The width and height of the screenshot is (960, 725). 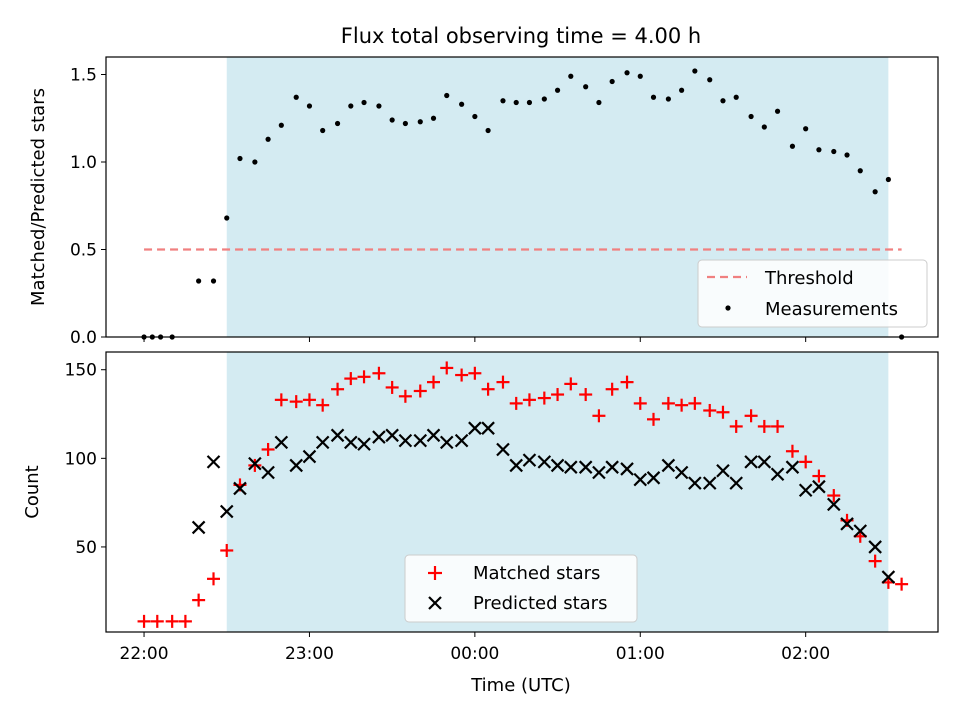 What do you see at coordinates (83, 251) in the screenshot?
I see `y-tick-label: 0.5` at bounding box center [83, 251].